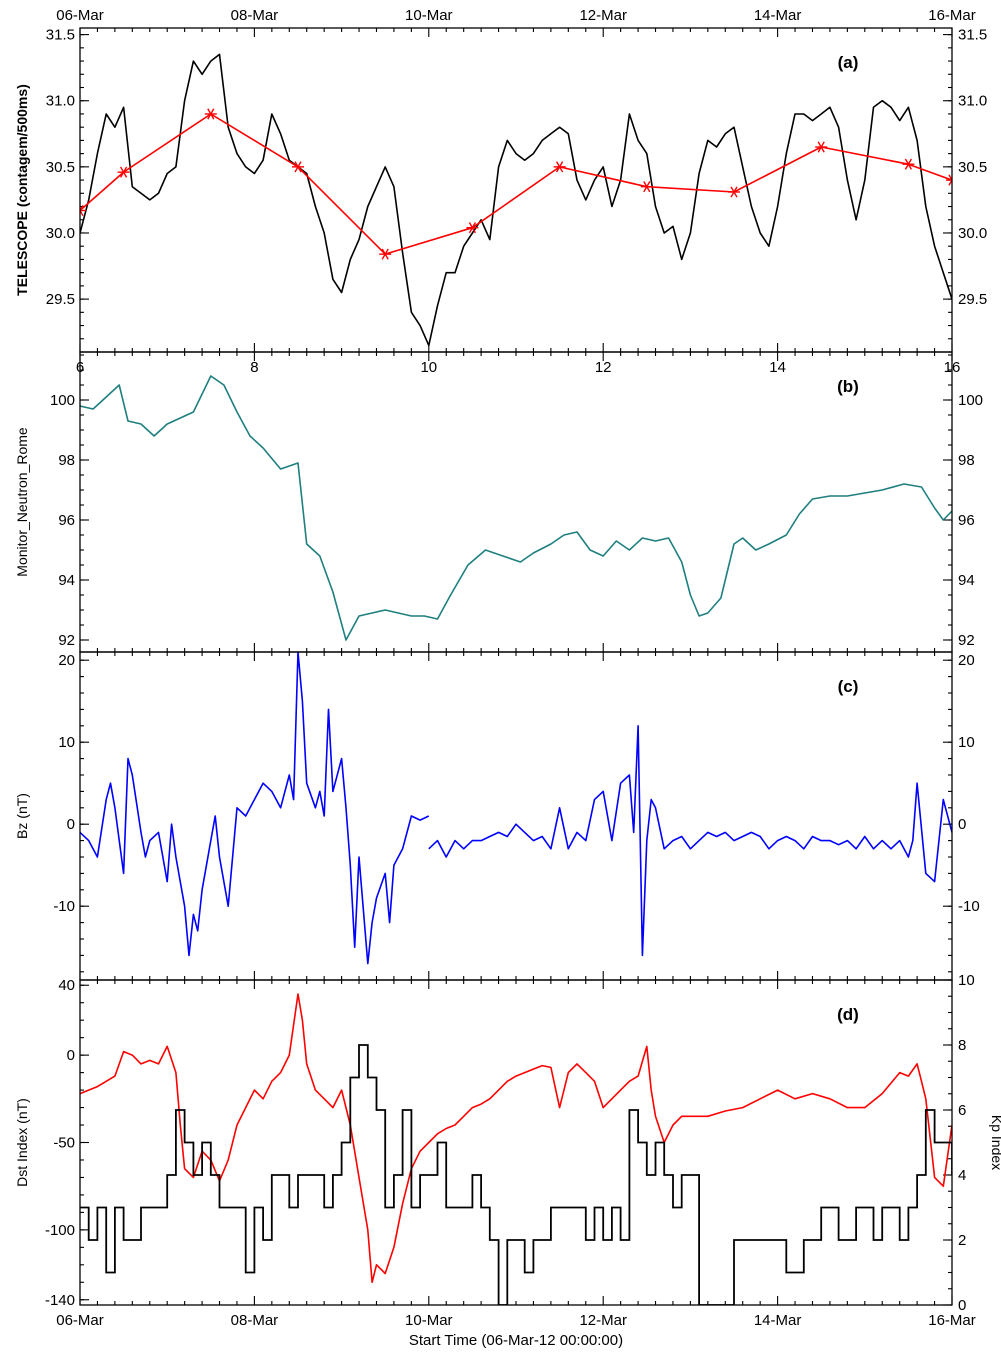 The image size is (1001, 1363). What do you see at coordinates (66, 985) in the screenshot?
I see `y-tick-label: 40` at bounding box center [66, 985].